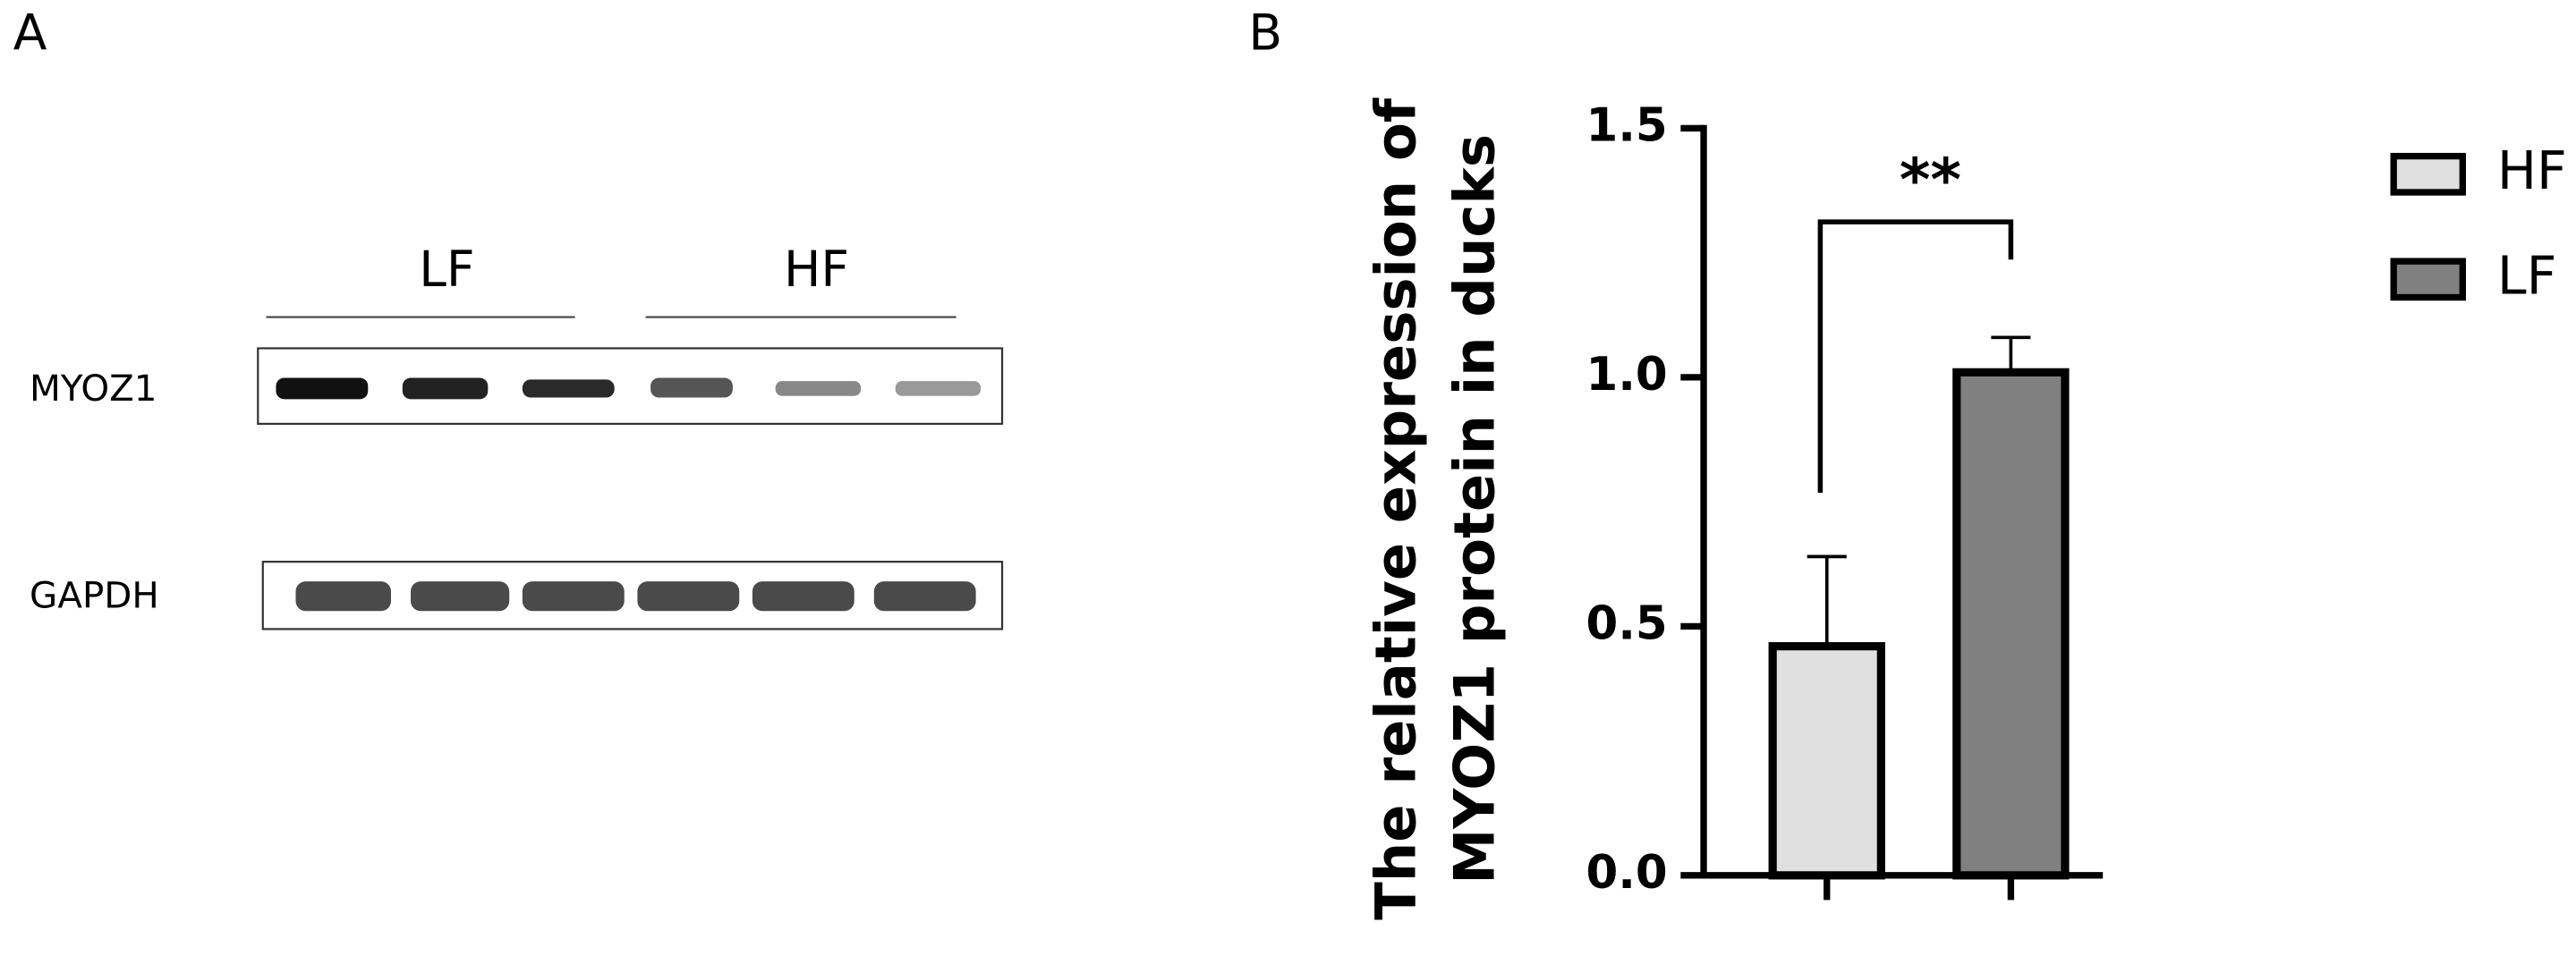 The width and height of the screenshot is (2576, 956). I want to click on y-axis-label: MYOZ1 protein in ducks, so click(1475, 509).